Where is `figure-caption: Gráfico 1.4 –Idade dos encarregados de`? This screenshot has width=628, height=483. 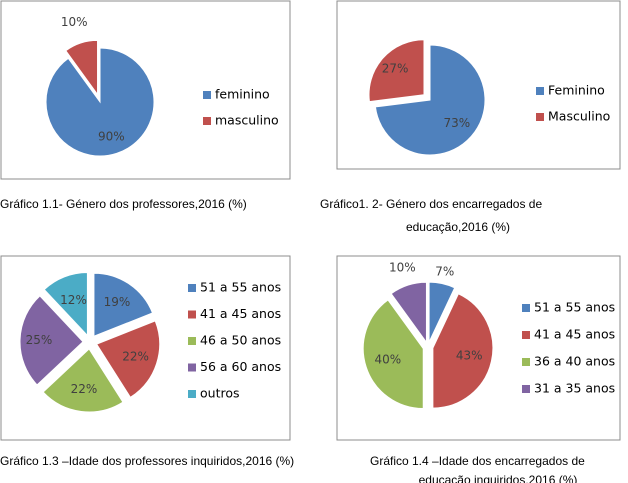 figure-caption: Gráfico 1.4 –Idade dos encarregados de is located at coordinates (477, 461).